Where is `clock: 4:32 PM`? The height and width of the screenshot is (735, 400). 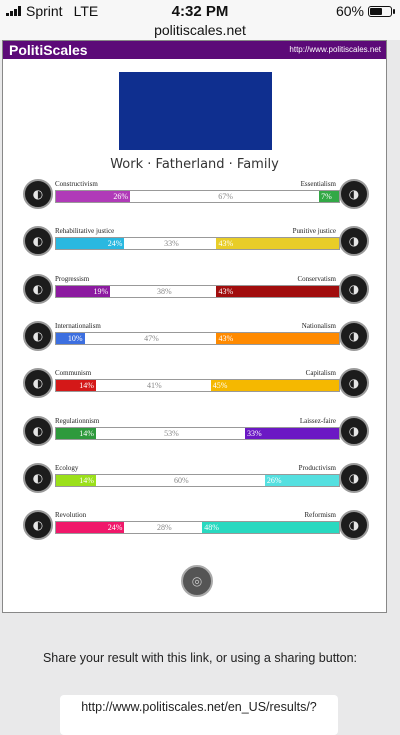
clock: 4:32 PM is located at coordinates (200, 11).